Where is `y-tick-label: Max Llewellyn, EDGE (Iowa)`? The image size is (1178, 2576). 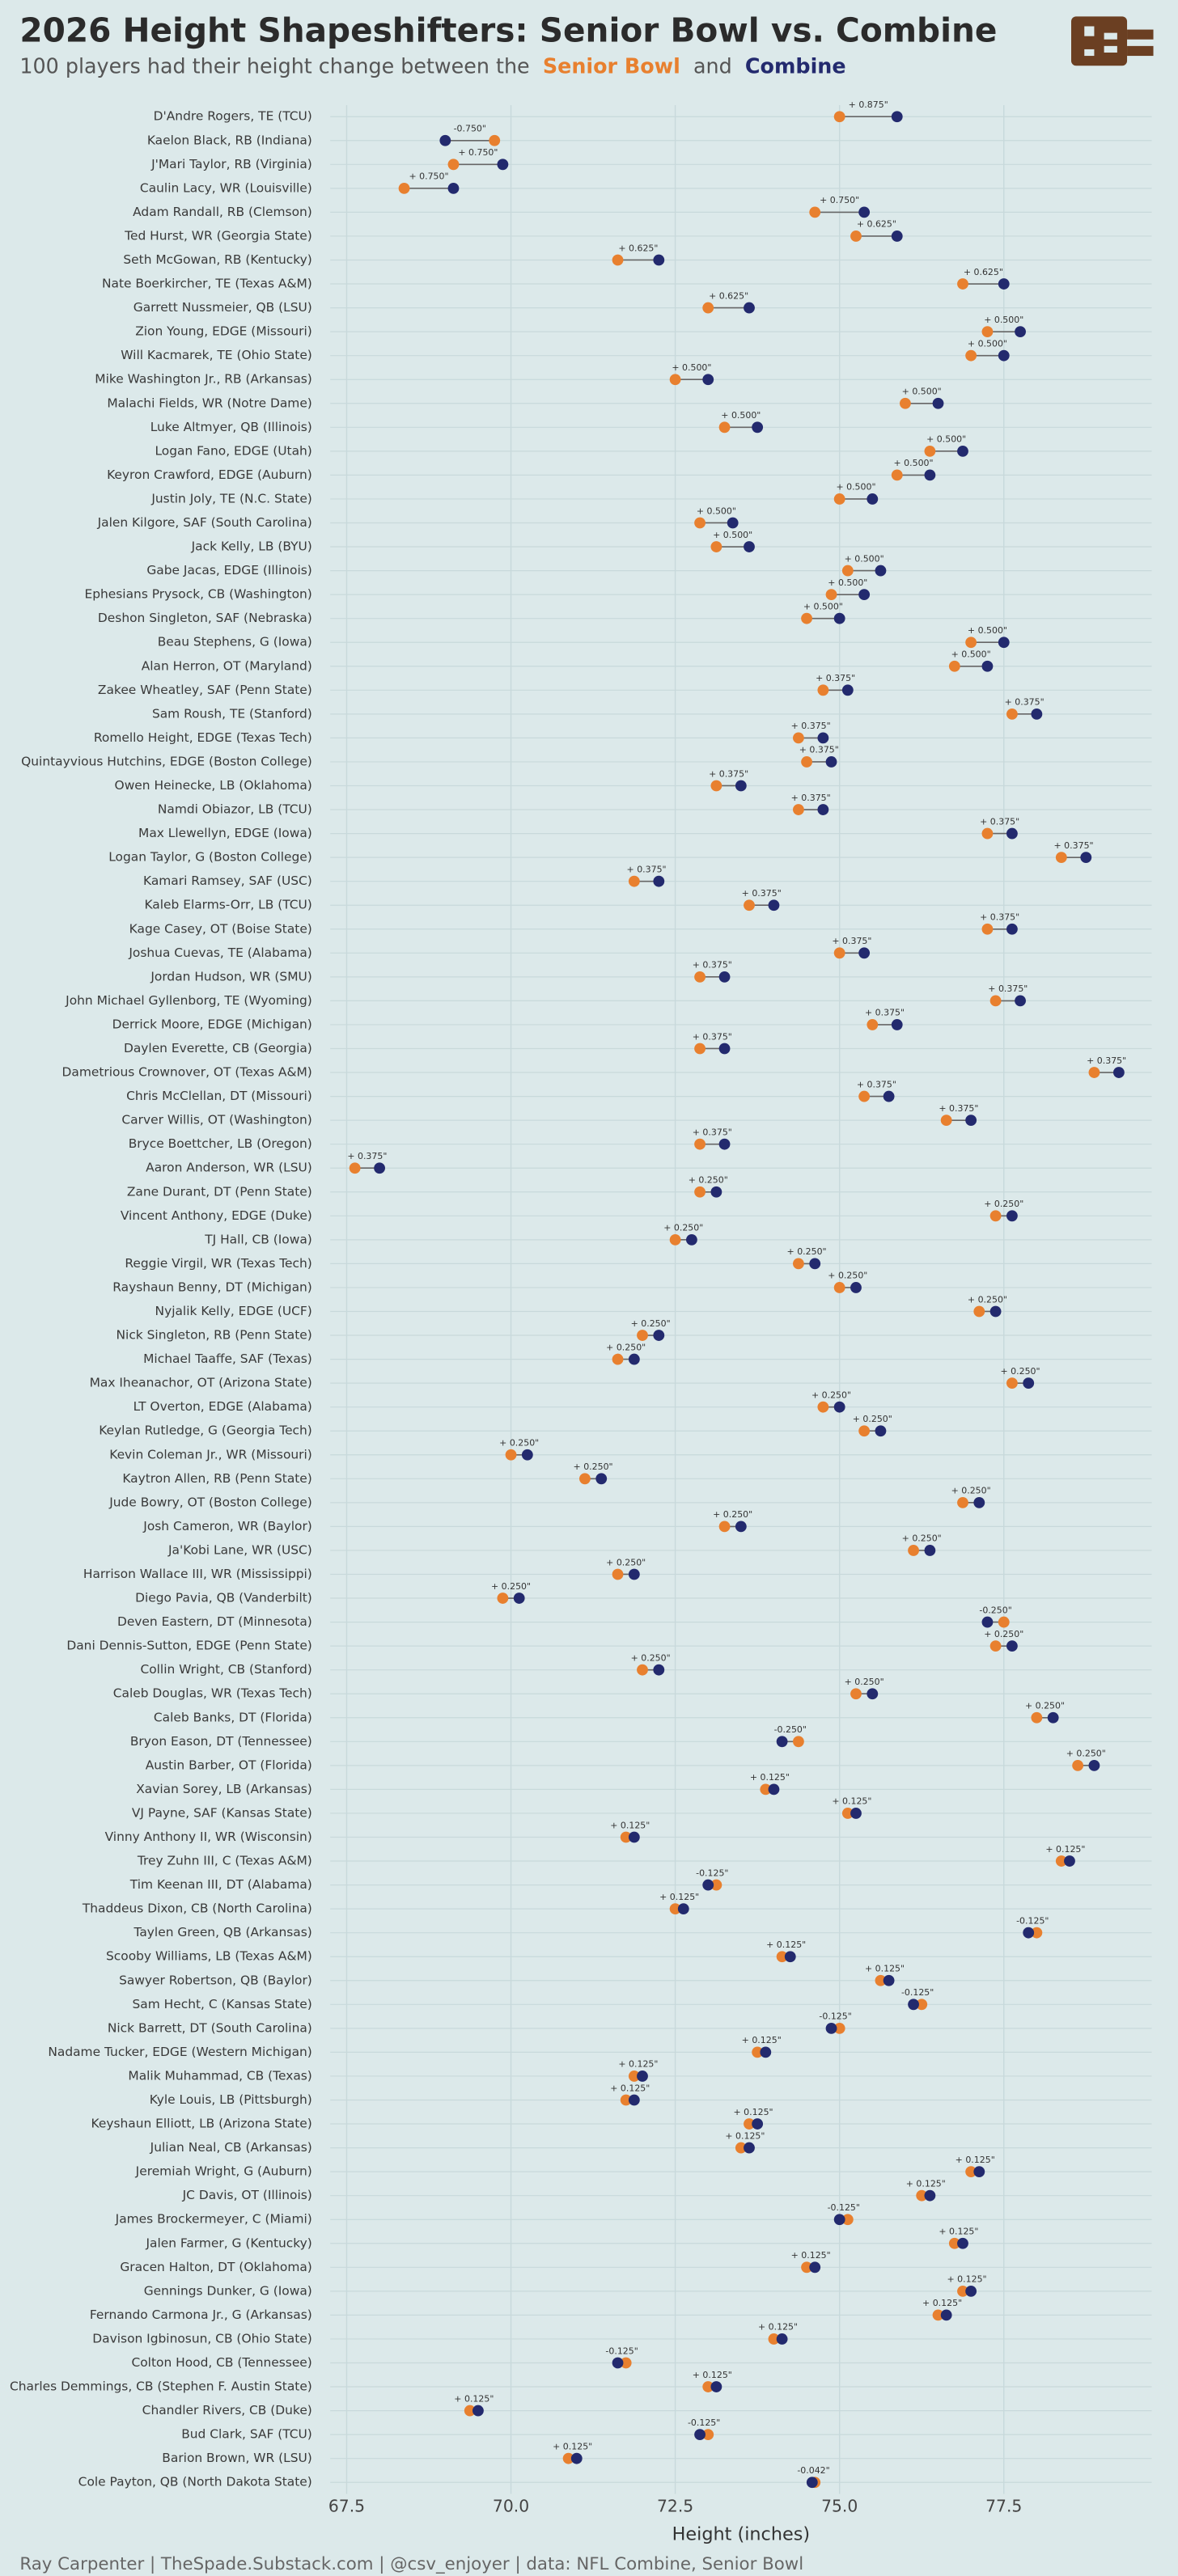 y-tick-label: Max Llewellyn, EDGE (Iowa) is located at coordinates (225, 833).